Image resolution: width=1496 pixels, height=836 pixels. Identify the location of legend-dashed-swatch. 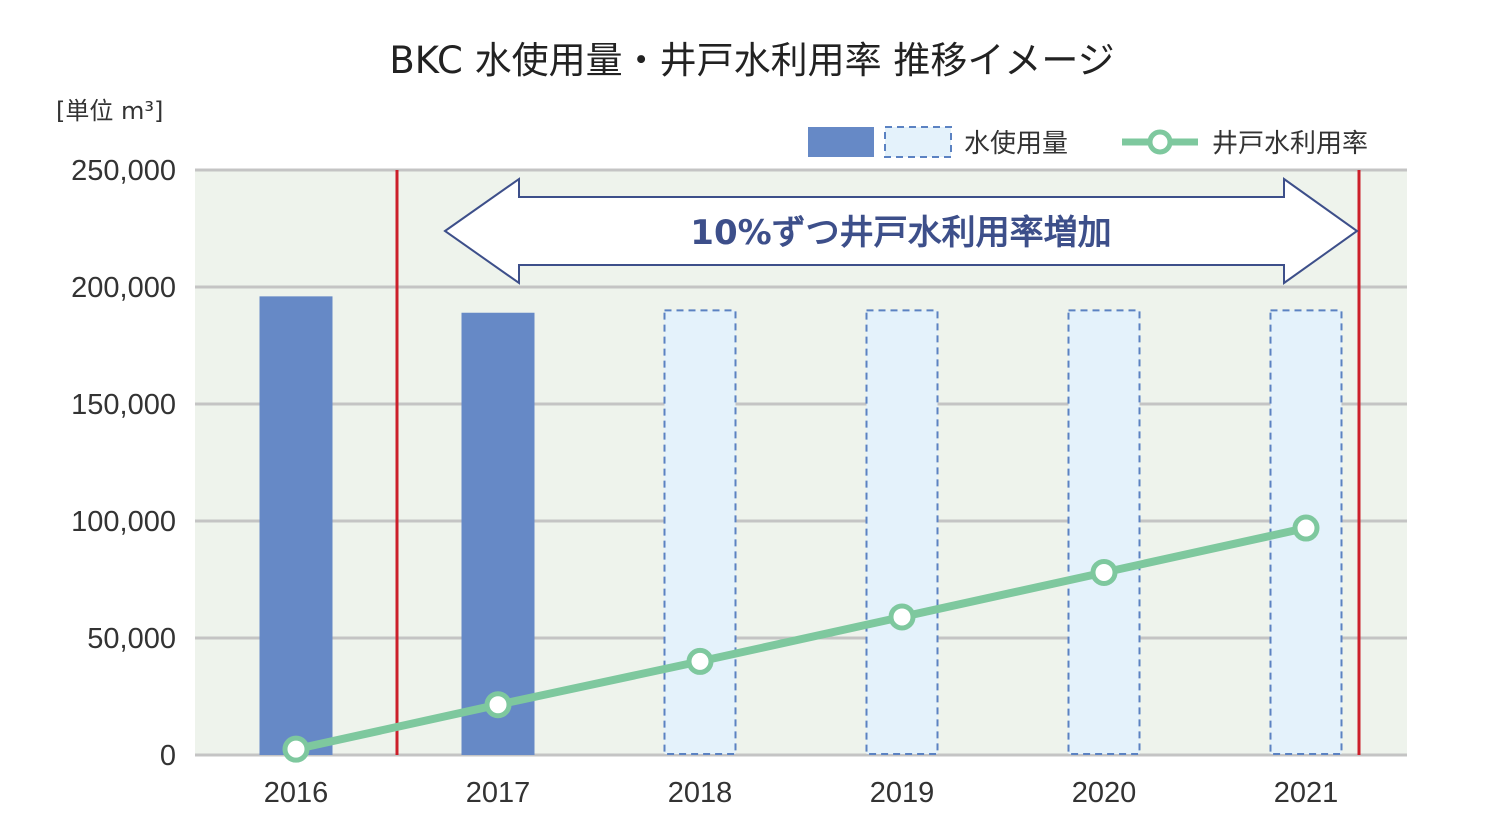
(918, 142).